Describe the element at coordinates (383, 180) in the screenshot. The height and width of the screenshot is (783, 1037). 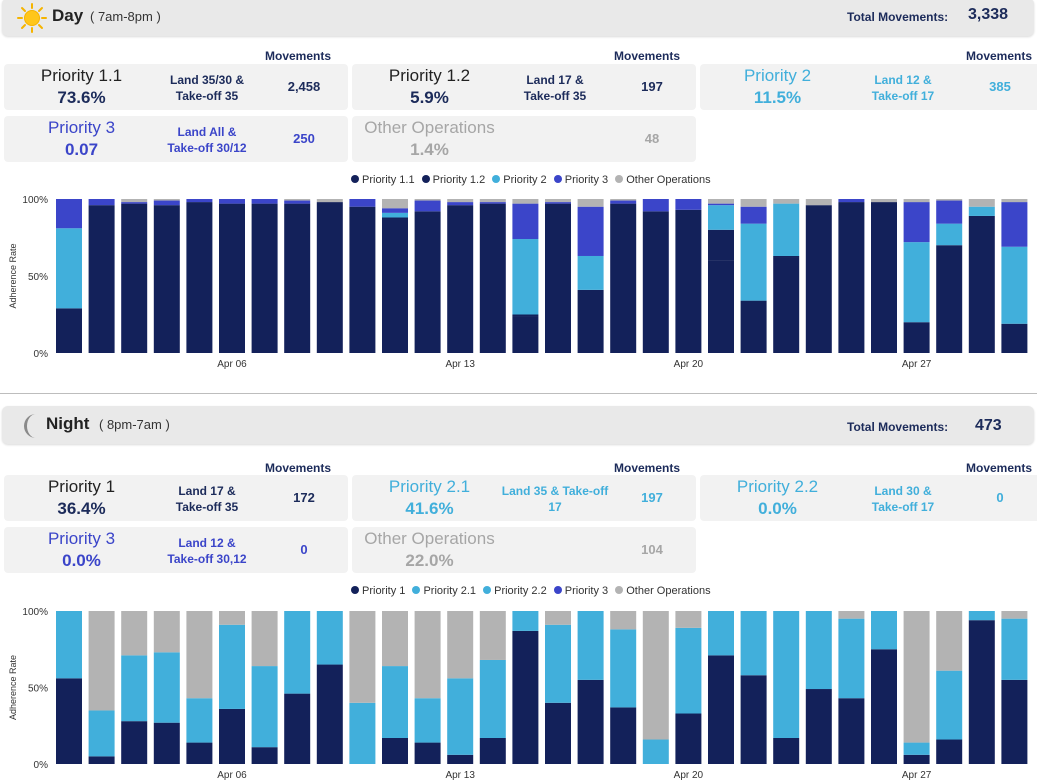
I see `legend-item: Priority 1.1` at that location.